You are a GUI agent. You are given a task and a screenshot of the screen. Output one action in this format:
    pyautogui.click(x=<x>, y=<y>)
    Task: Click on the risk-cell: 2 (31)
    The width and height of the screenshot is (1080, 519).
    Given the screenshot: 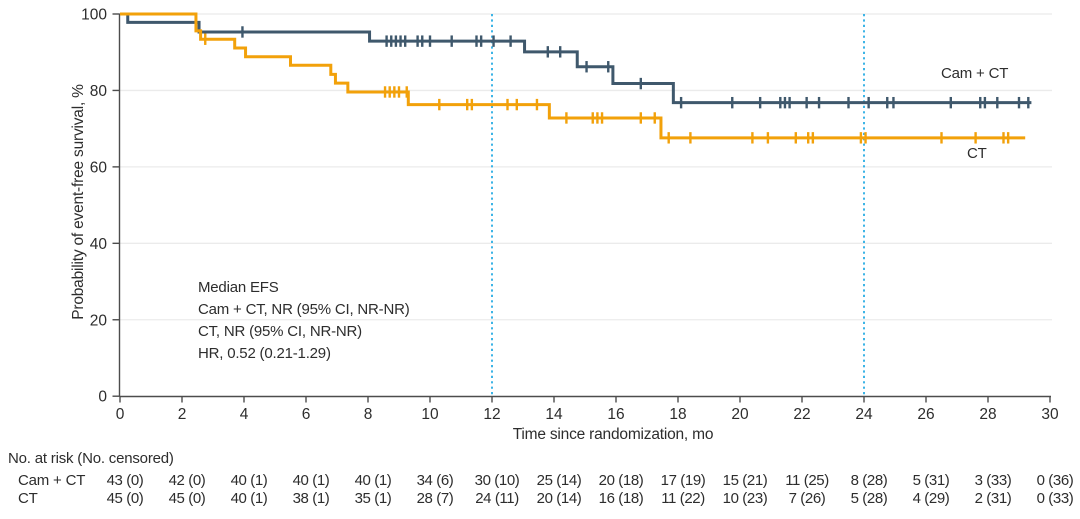 What is the action you would take?
    pyautogui.click(x=993, y=498)
    